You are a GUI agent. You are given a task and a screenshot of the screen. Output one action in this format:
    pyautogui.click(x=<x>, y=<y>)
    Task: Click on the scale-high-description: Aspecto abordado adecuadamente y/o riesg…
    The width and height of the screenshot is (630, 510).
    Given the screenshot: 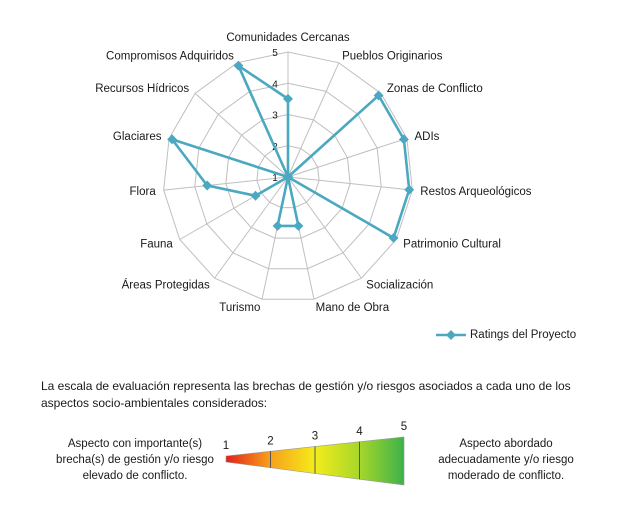 What is the action you would take?
    pyautogui.click(x=506, y=460)
    